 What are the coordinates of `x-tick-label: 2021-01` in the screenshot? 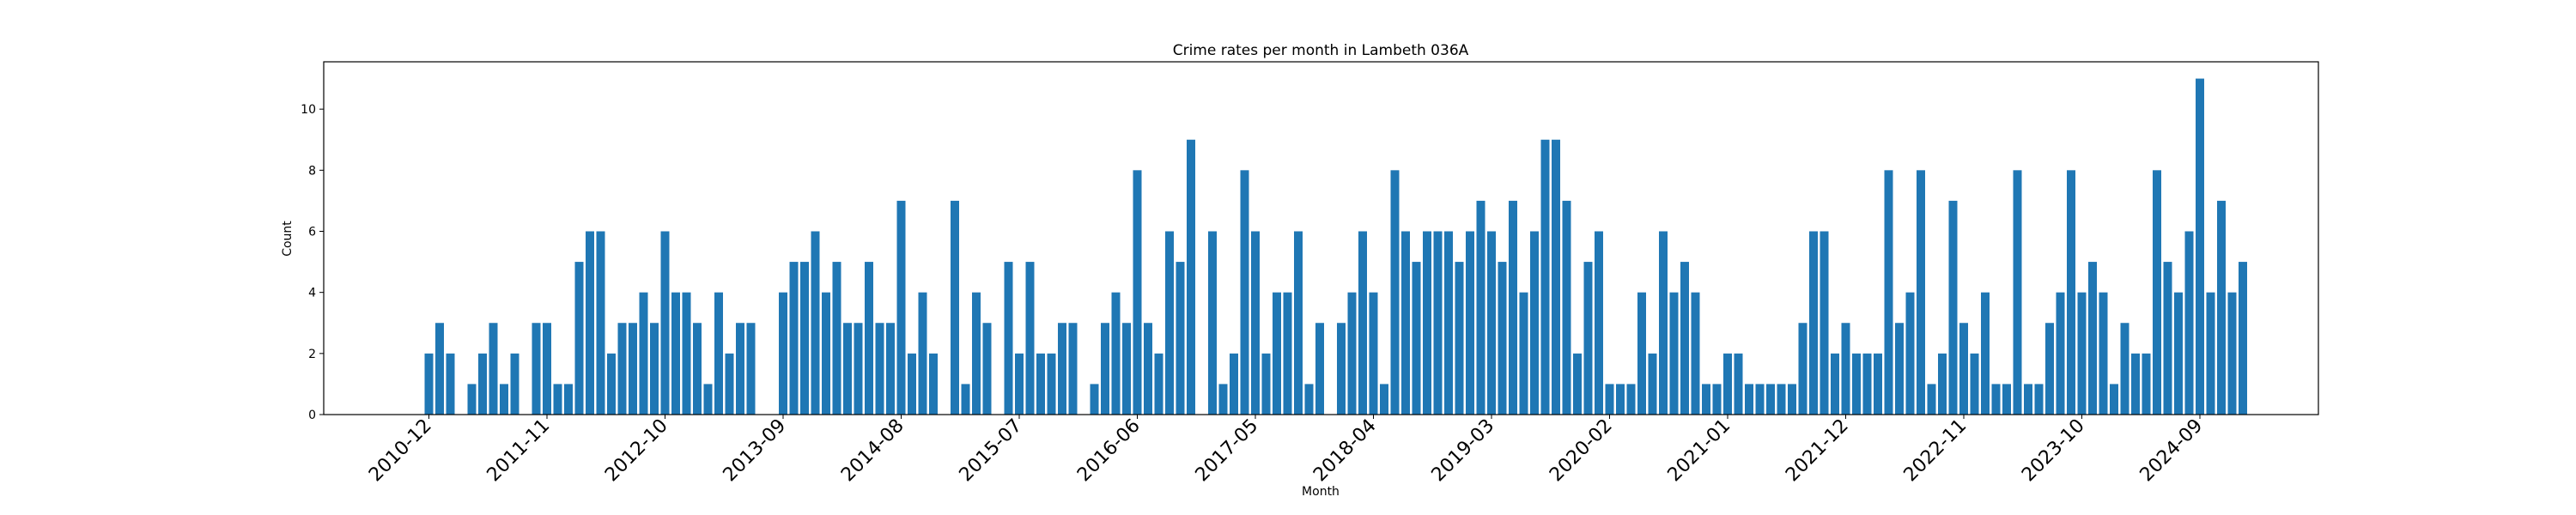 It's located at (1700, 451).